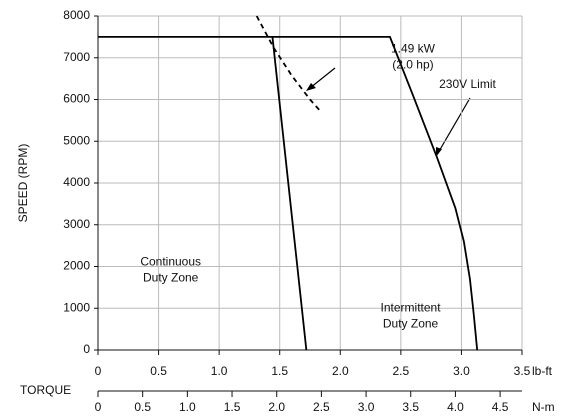  Describe the element at coordinates (158, 371) in the screenshot. I see `x-tick-label: 0.5` at that location.